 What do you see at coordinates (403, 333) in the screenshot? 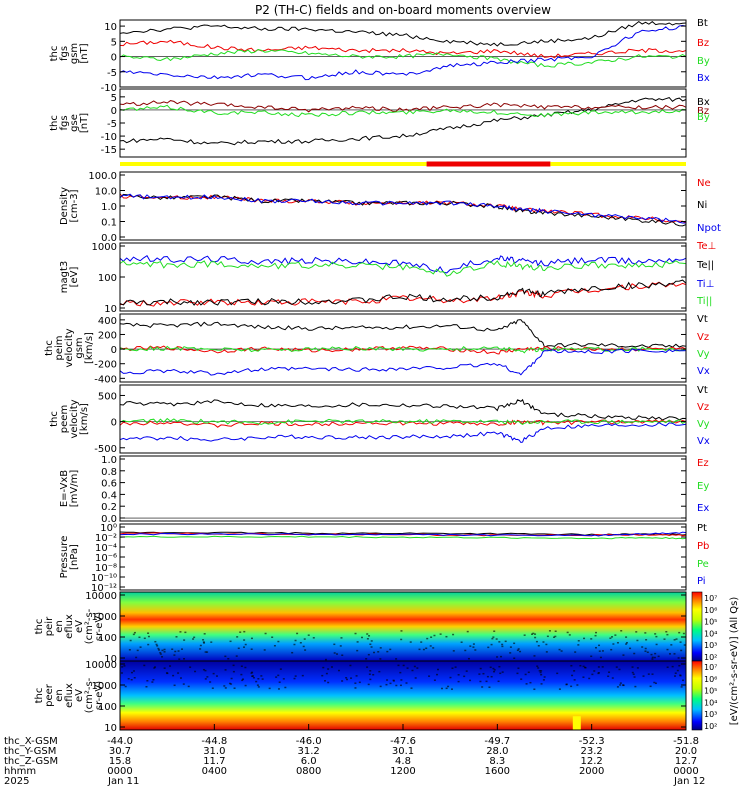
I see `series-Vt-line` at bounding box center [403, 333].